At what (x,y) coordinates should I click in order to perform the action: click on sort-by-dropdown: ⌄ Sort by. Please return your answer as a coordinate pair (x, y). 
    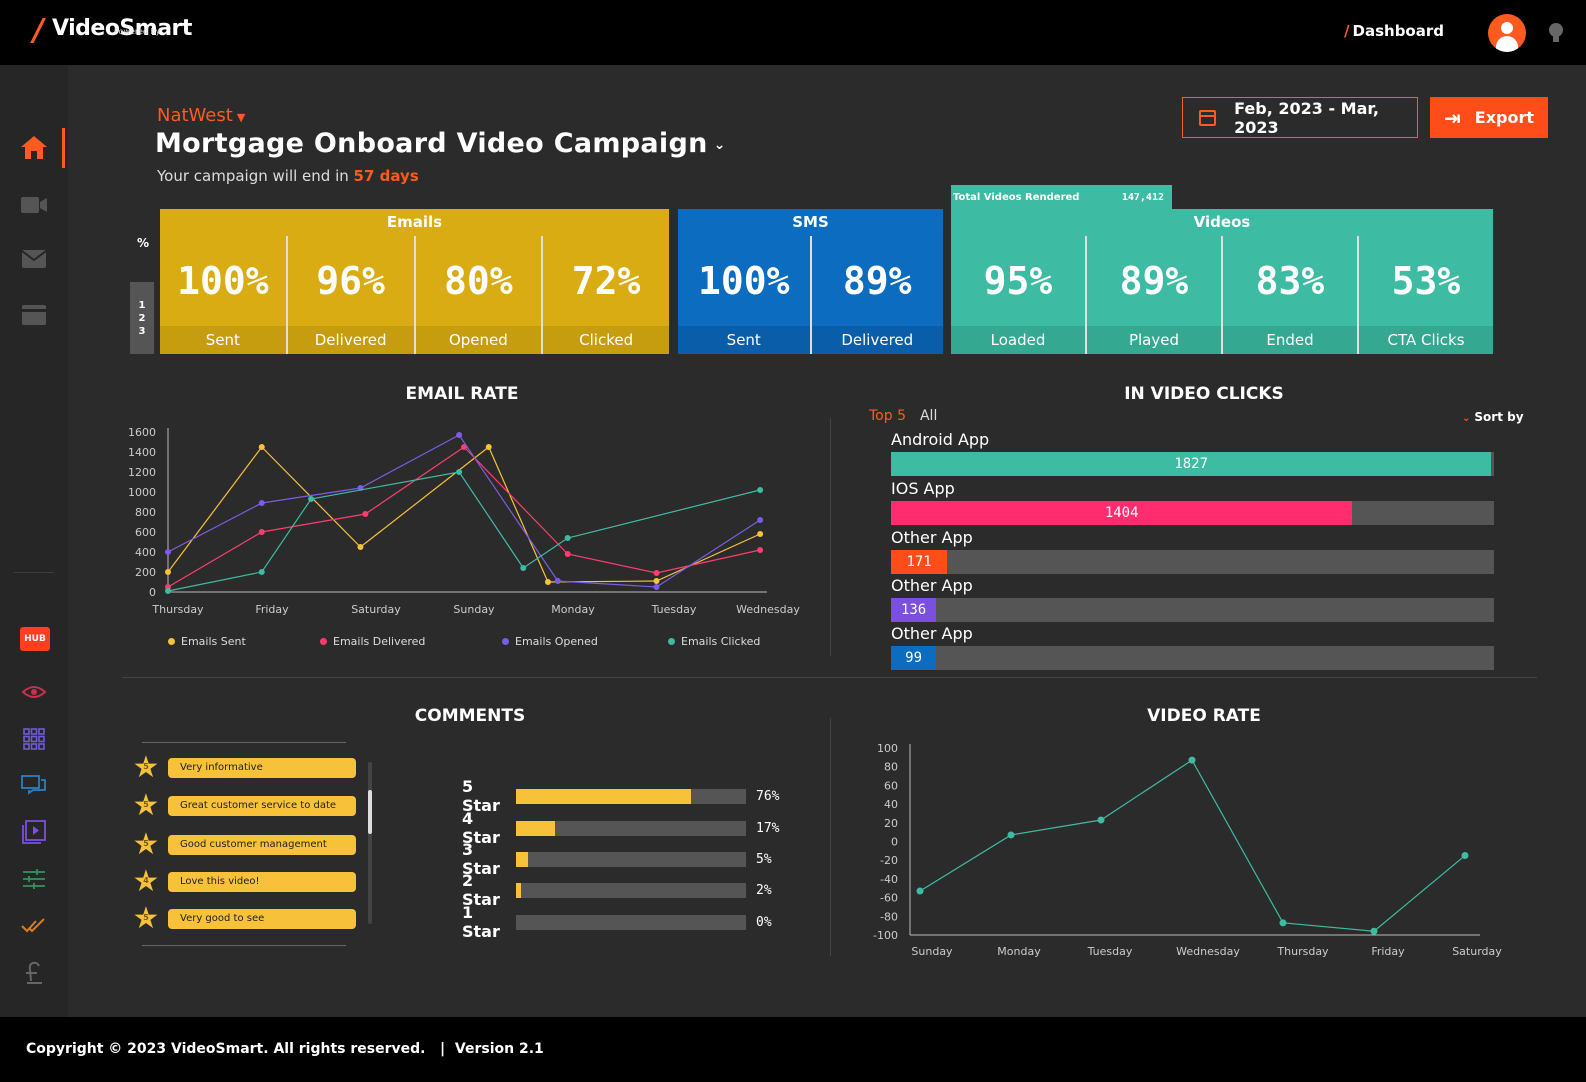
    Looking at the image, I should click on (1493, 417).